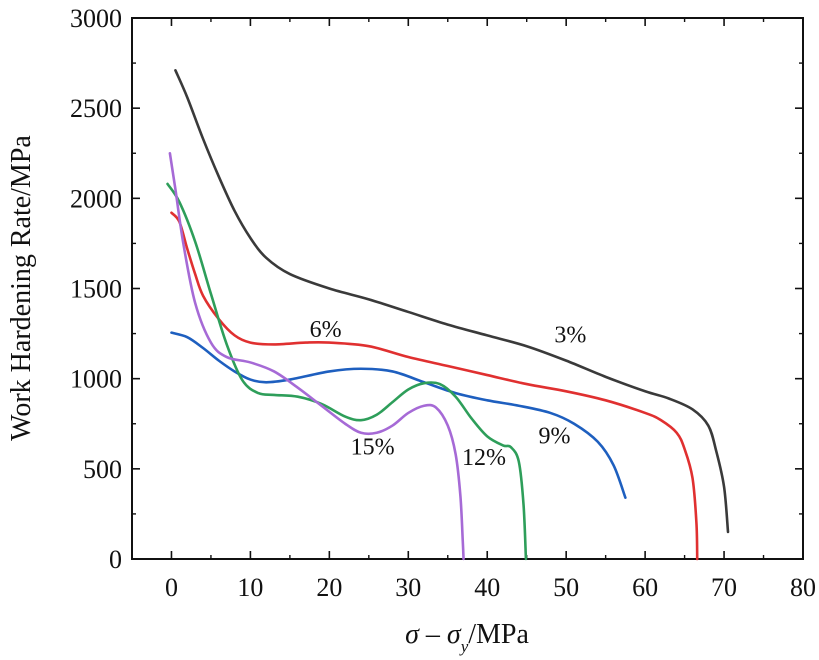  I want to click on y-tick-label: 1500, so click(96, 289).